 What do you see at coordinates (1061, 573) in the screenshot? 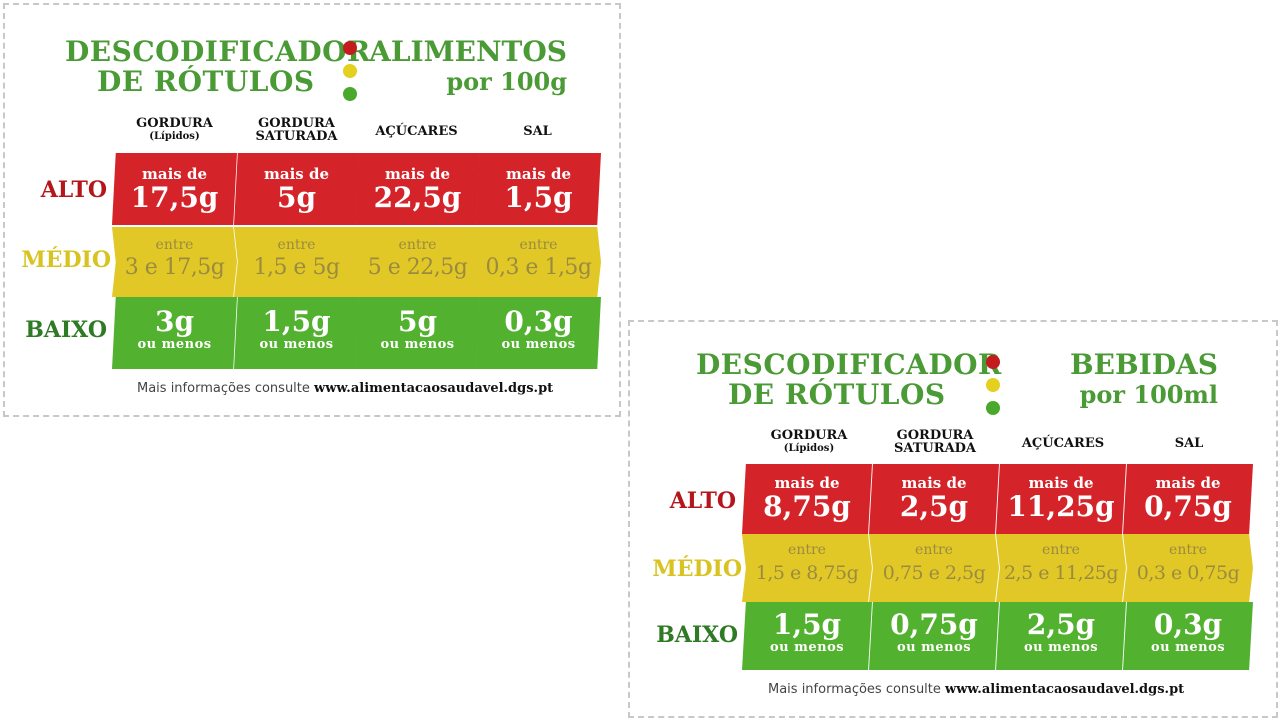
I see `cell-value: 2,5 e 11,25g` at bounding box center [1061, 573].